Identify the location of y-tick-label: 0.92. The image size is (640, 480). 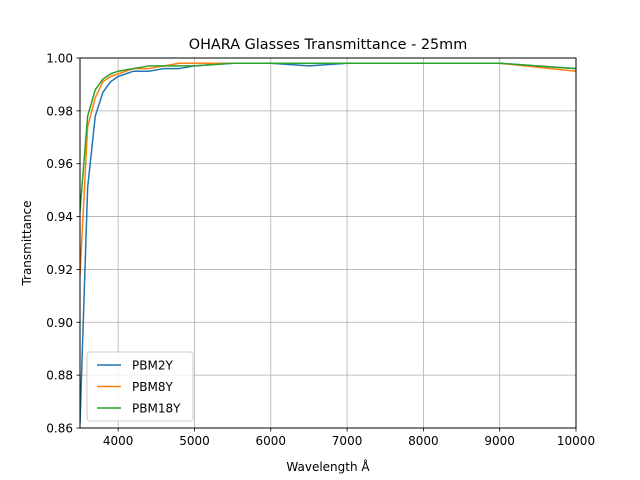
(59, 270).